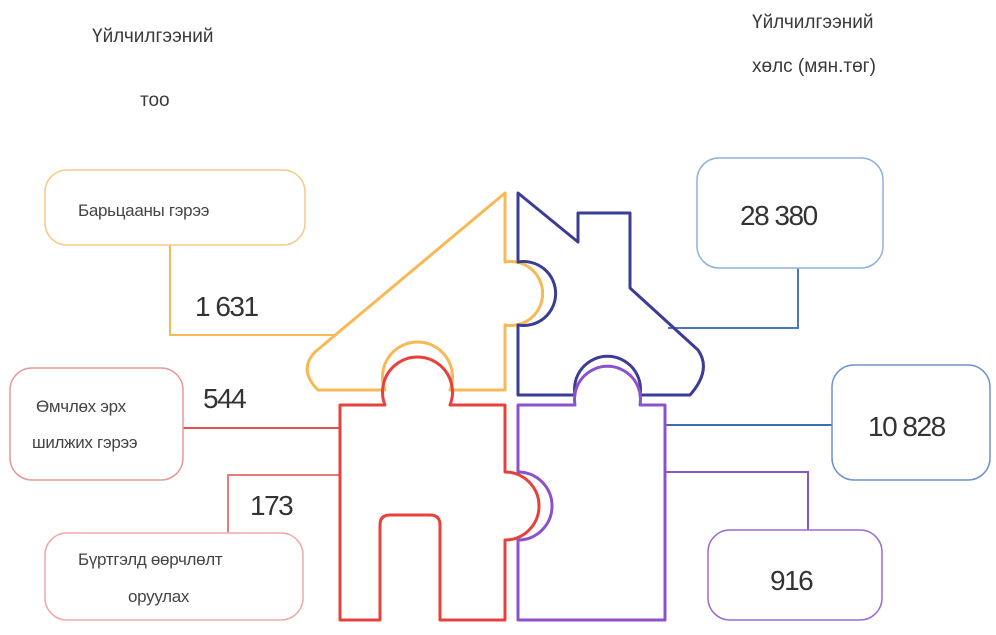  I want to click on left-header: Үйлчилгээний, so click(153, 36).